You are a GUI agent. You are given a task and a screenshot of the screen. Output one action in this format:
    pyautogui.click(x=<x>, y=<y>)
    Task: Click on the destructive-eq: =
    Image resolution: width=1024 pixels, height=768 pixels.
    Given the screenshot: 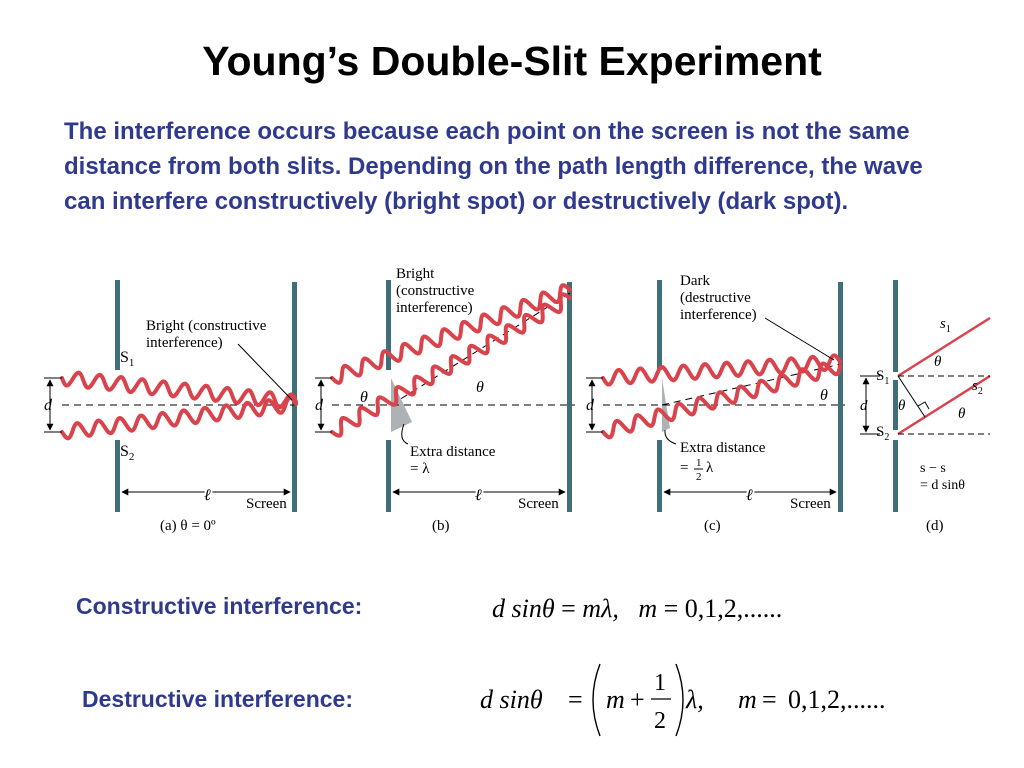 What is the action you would take?
    pyautogui.click(x=575, y=699)
    